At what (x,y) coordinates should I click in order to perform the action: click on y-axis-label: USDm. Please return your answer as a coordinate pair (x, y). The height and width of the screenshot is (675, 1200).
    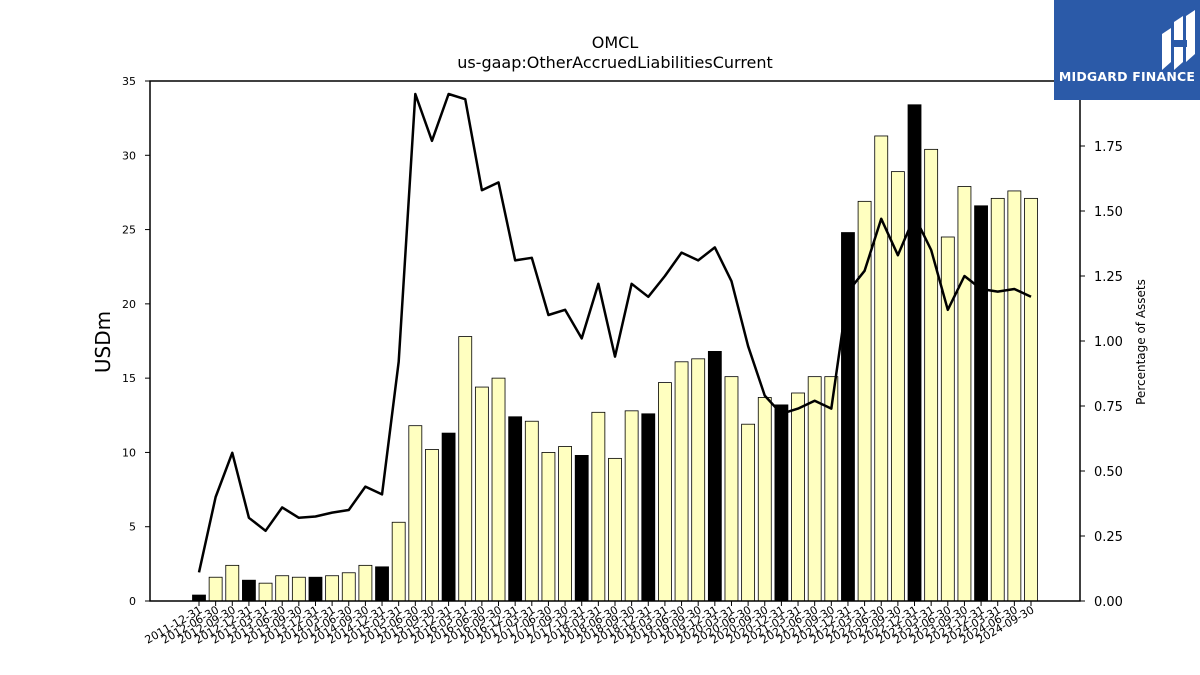
    Looking at the image, I should click on (103, 342).